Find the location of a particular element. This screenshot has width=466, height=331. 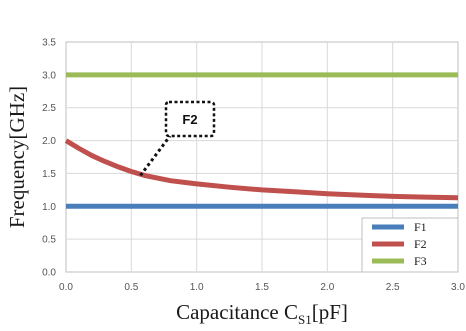

y-tick-label: 3.5 is located at coordinates (49, 43).